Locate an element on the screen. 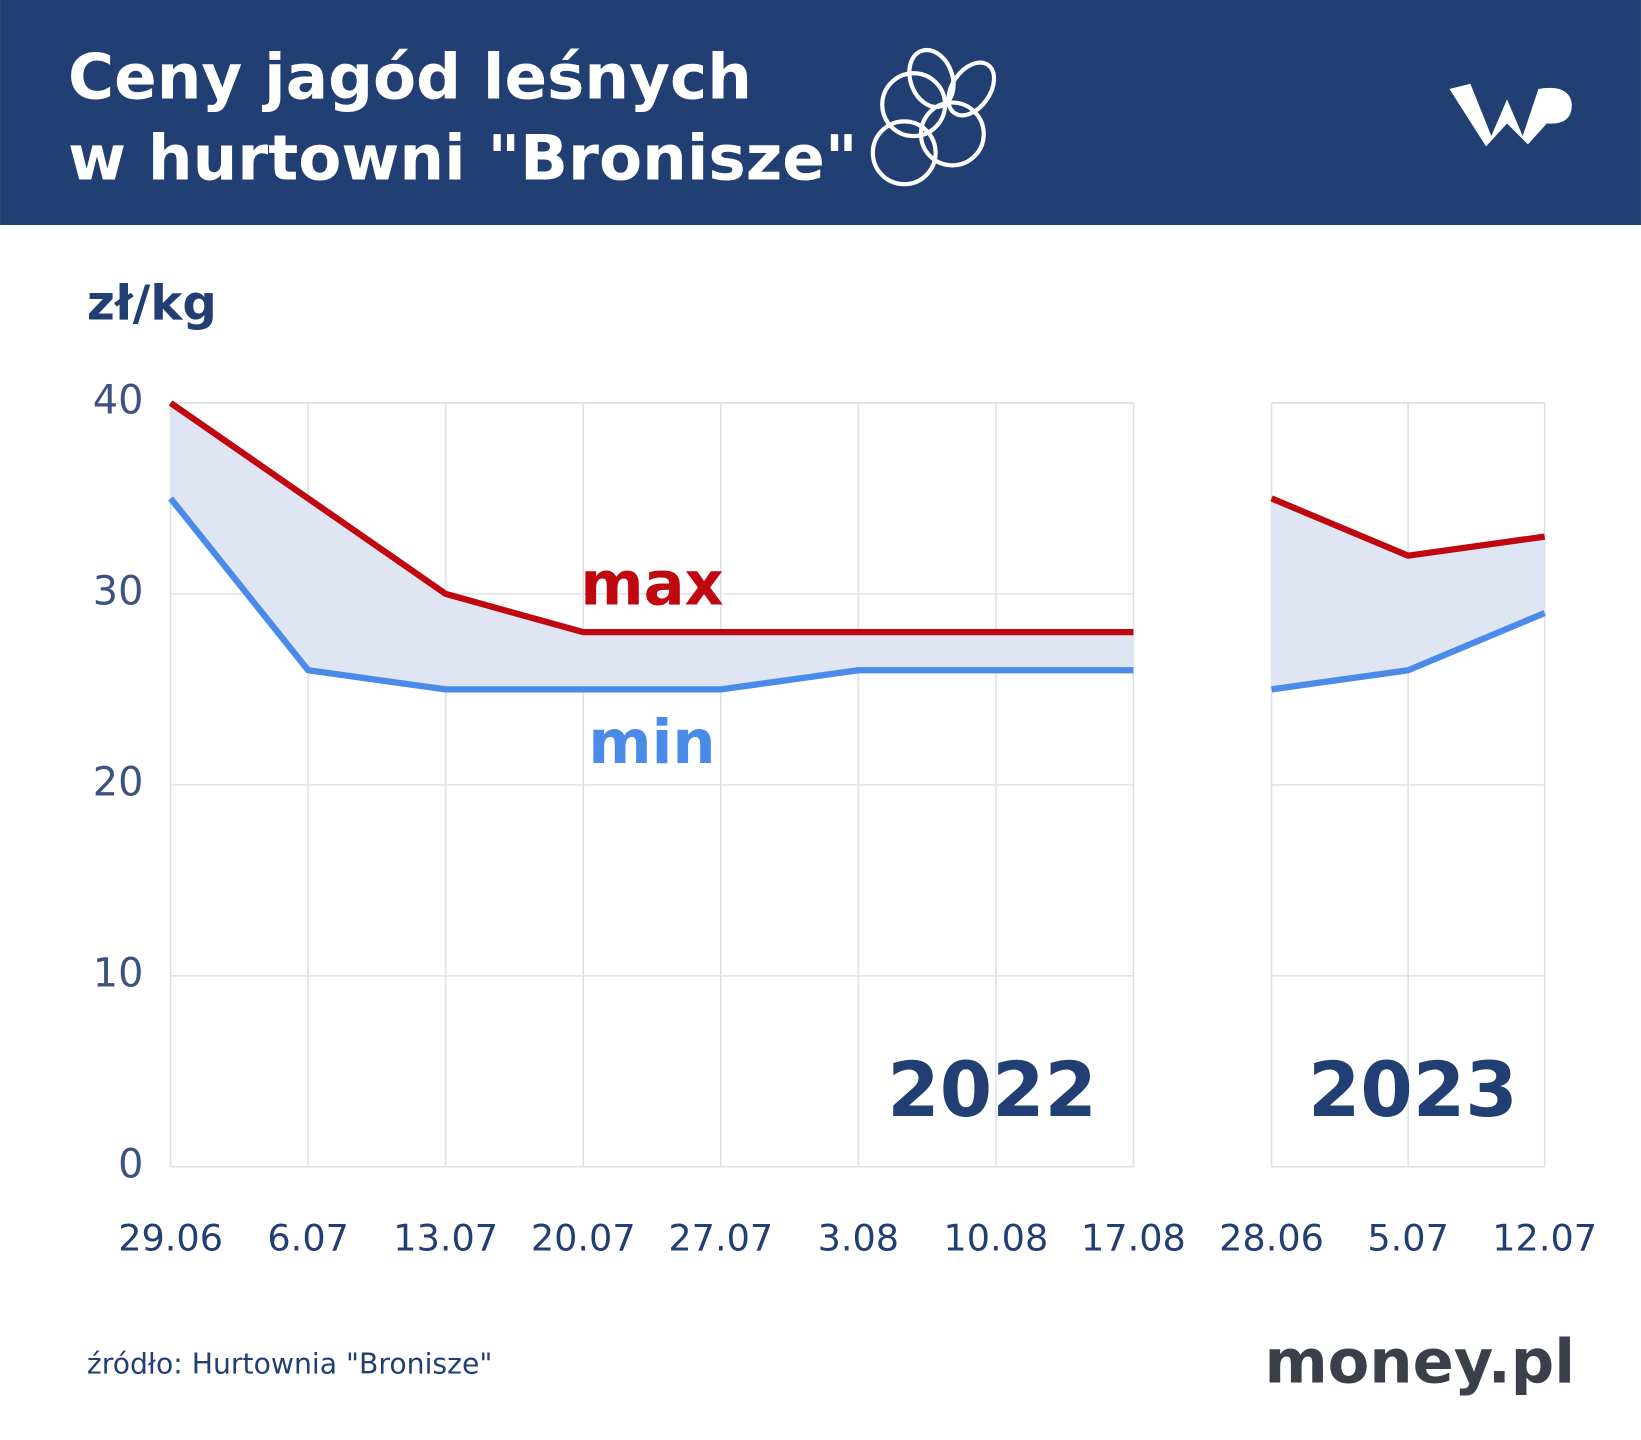 The image size is (1641, 1440). panel-year-label: 2023 is located at coordinates (1413, 1090).